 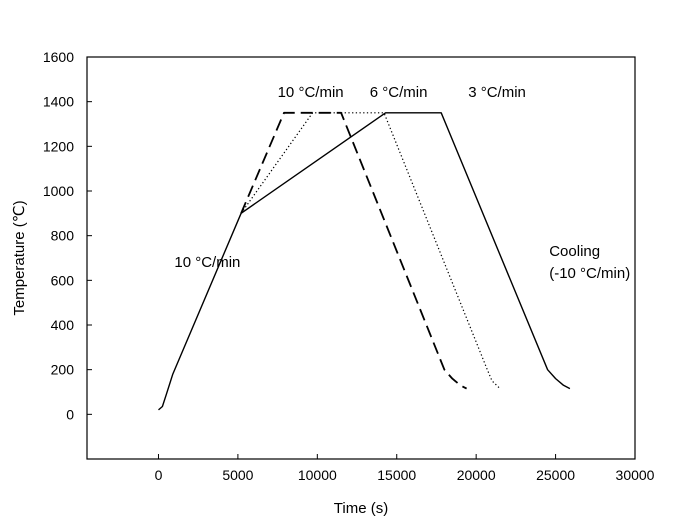 What do you see at coordinates (63, 370) in the screenshot?
I see `y-tick-label: 200` at bounding box center [63, 370].